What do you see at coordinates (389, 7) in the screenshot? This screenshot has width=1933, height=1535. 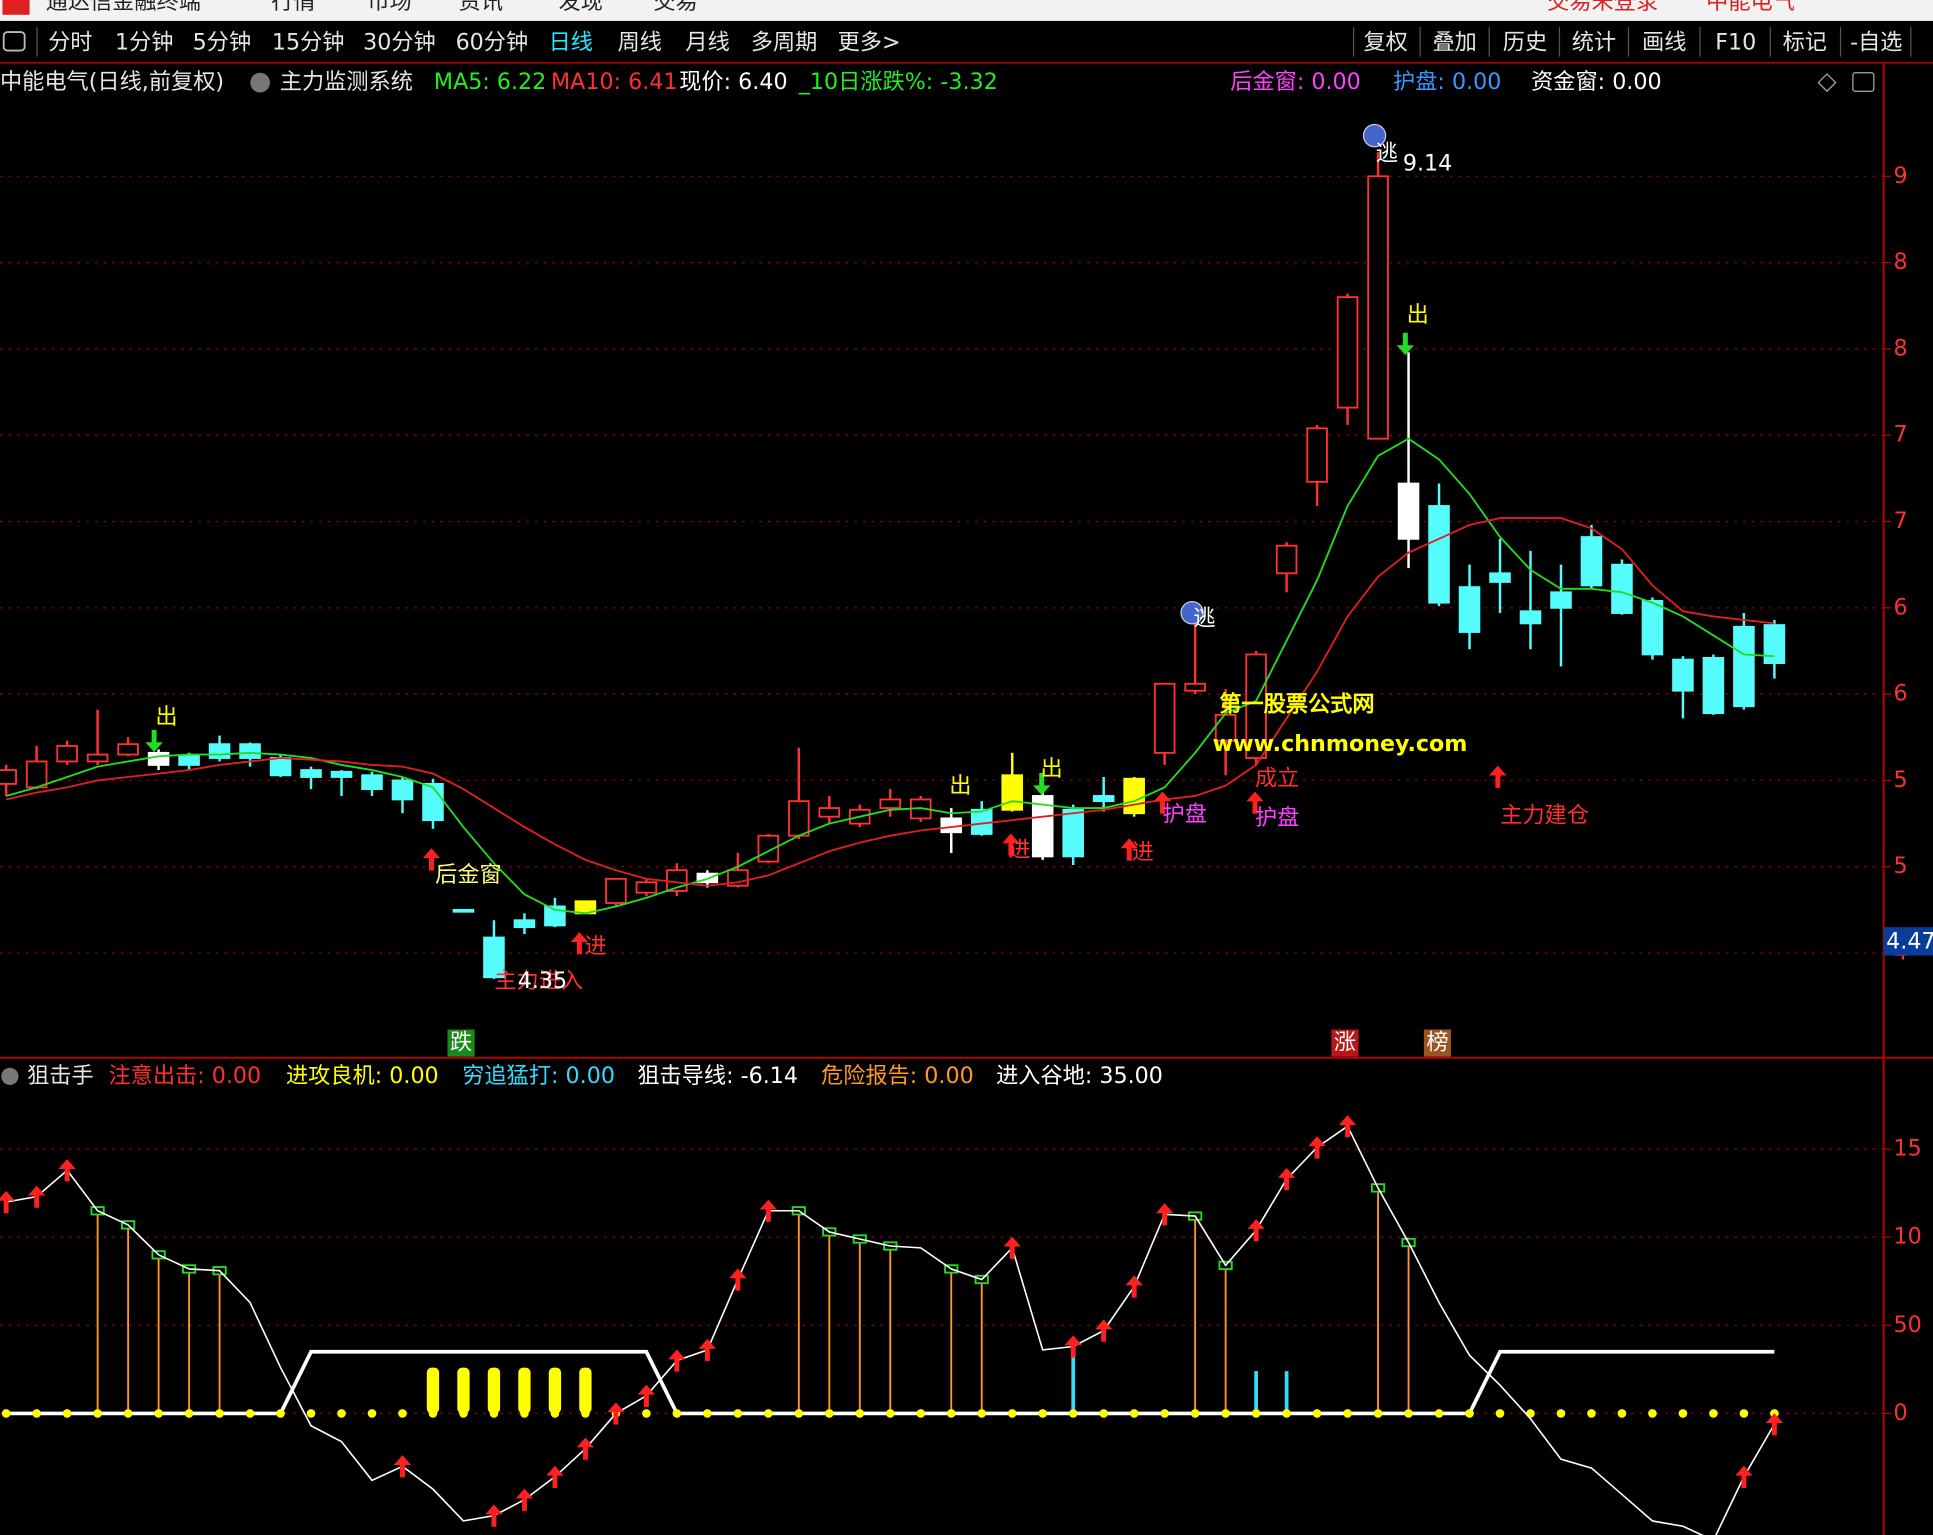 I see `menu-item: 市场` at bounding box center [389, 7].